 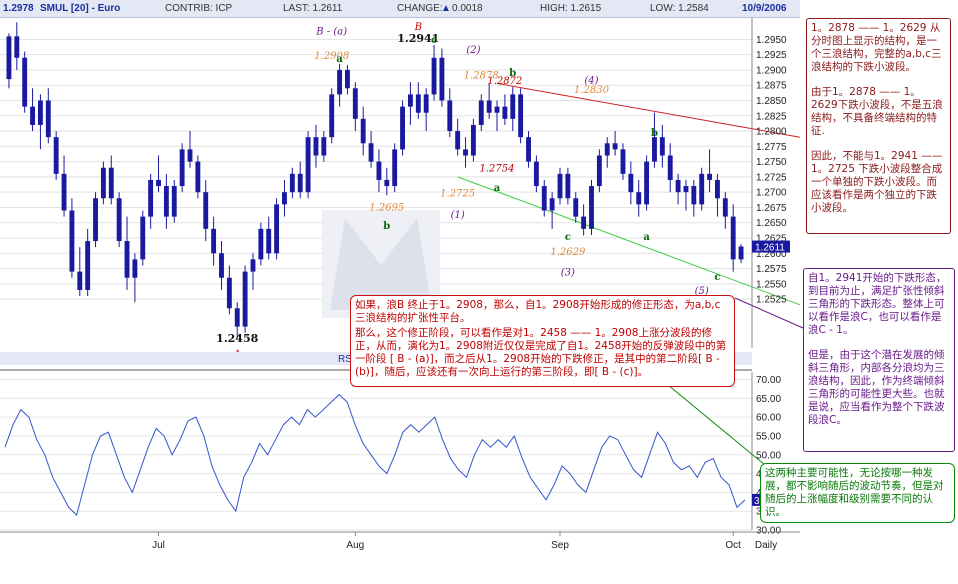 I want to click on header-change-label: CHANGE:, so click(x=420, y=8).